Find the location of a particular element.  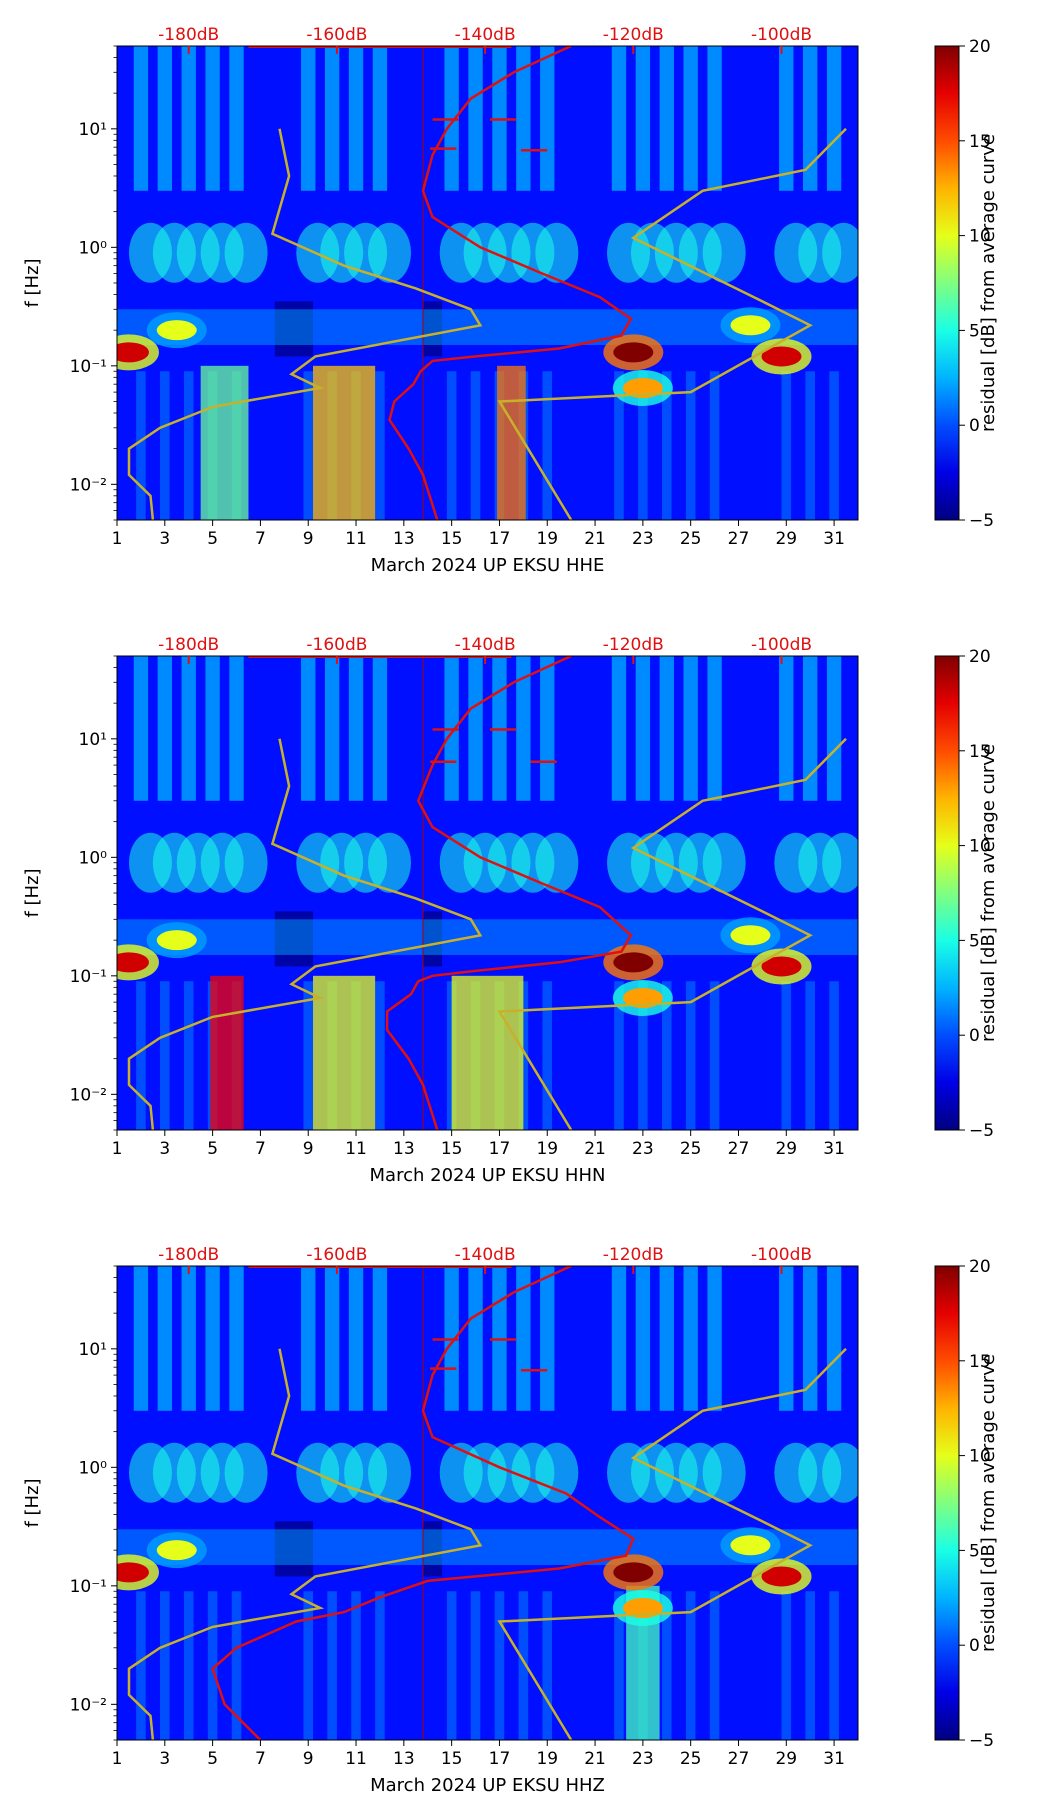

colorbar-tick-label: 0 is located at coordinates (974, 1646).